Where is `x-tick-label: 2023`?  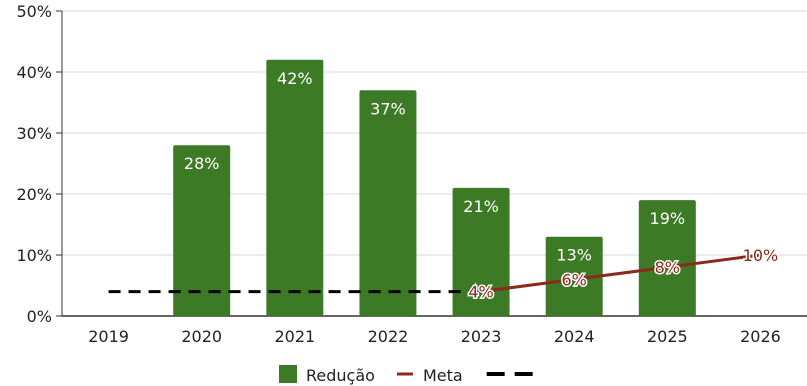
x-tick-label: 2023 is located at coordinates (481, 336).